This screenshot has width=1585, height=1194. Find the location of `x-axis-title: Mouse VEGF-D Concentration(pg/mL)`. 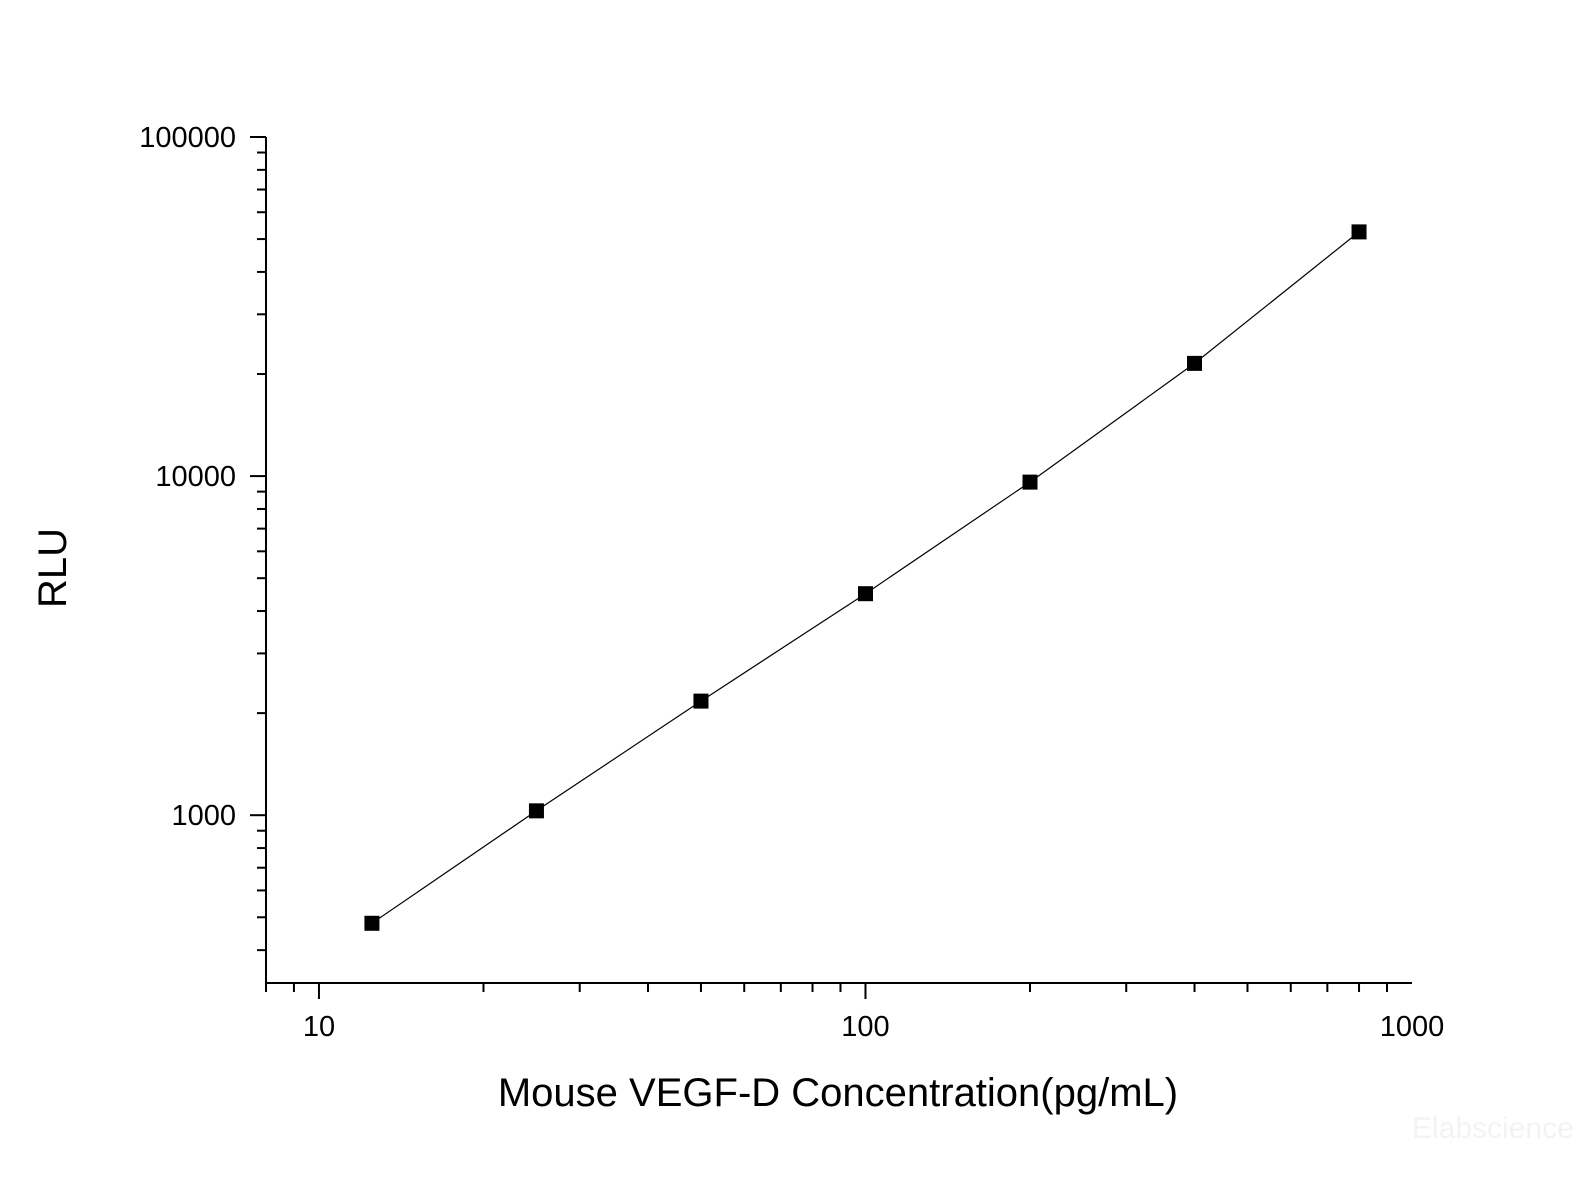

x-axis-title: Mouse VEGF-D Concentration(pg/mL) is located at coordinates (838, 1093).